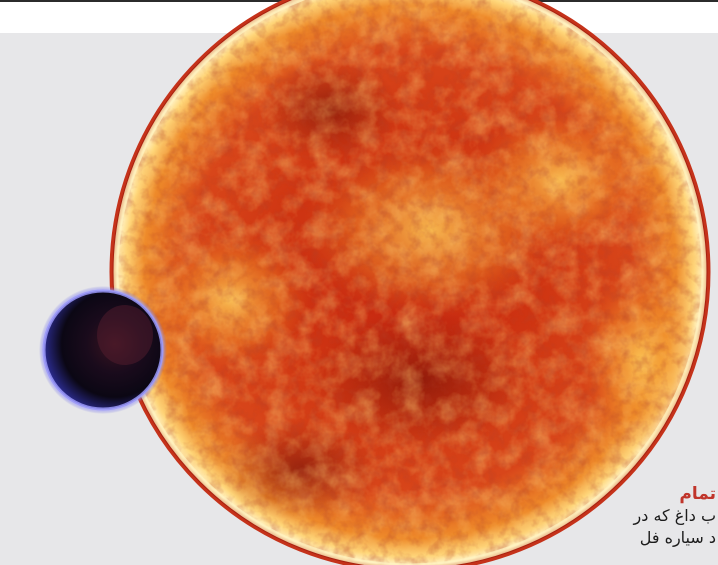 This screenshot has height=565, width=718. I want to click on caption-title: تمام, so click(697, 494).